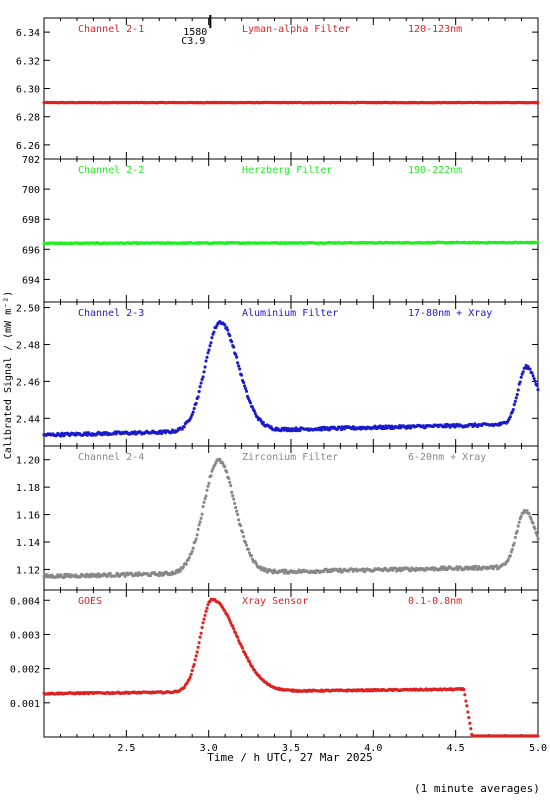 Image resolution: width=550 pixels, height=800 pixels. Describe the element at coordinates (111, 29) in the screenshot. I see `channel-label: Channel 2-1` at that location.